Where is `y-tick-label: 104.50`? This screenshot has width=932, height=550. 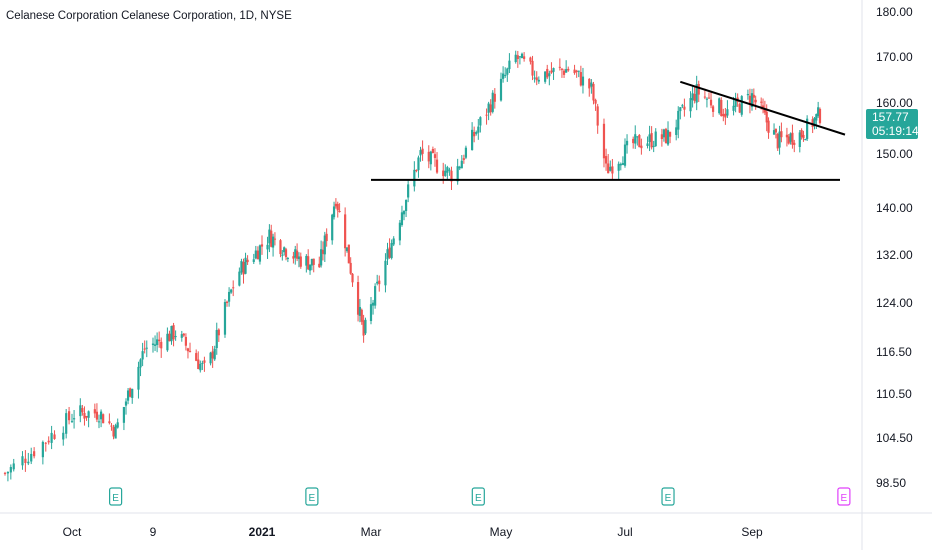
y-tick-label: 104.50 is located at coordinates (894, 438).